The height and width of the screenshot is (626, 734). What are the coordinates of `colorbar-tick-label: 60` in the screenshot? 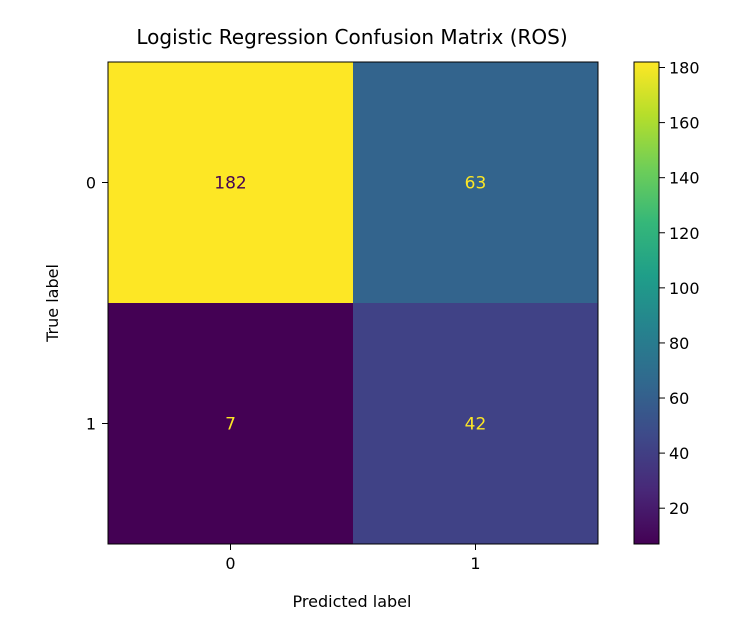 It's located at (679, 398).